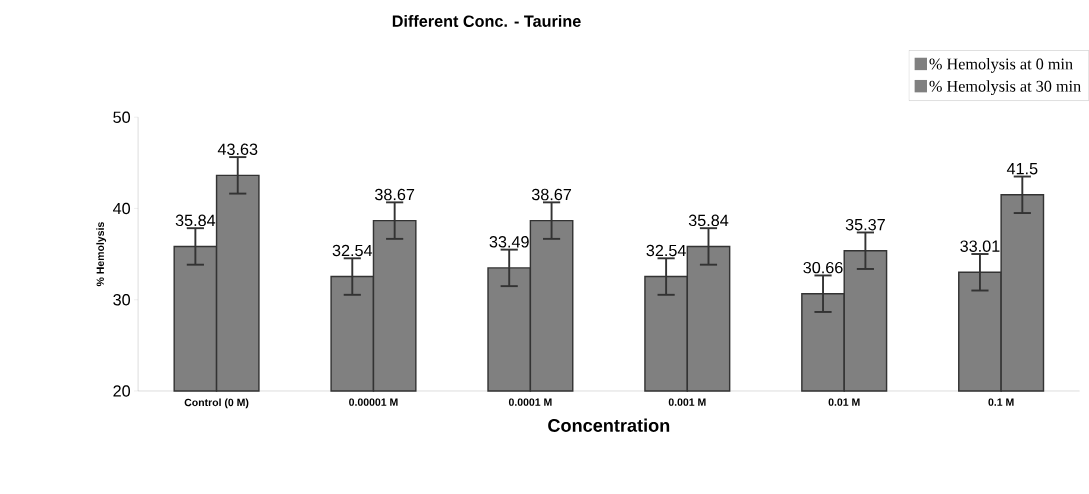 This screenshot has height=494, width=1089. I want to click on y-tick-label: 30, so click(122, 299).